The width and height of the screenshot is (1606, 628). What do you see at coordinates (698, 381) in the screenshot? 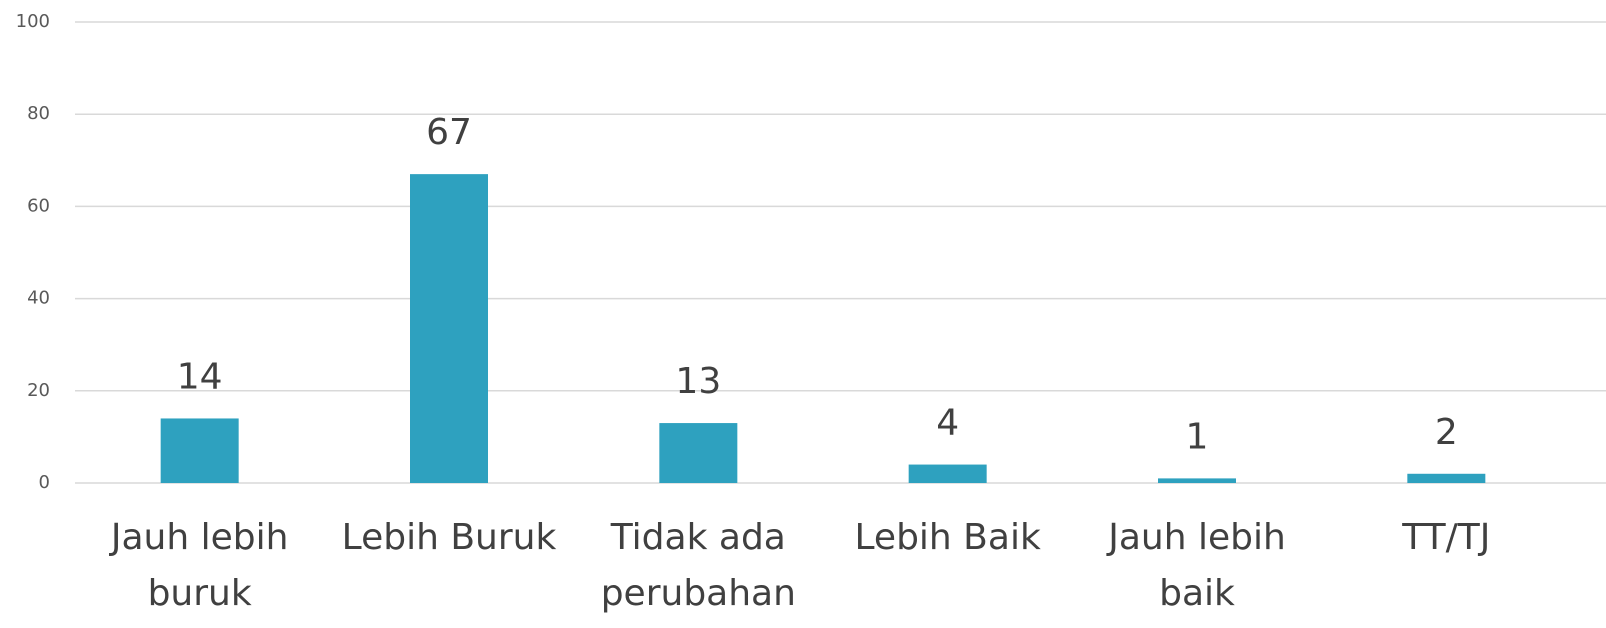
I see `data-label: 13` at bounding box center [698, 381].